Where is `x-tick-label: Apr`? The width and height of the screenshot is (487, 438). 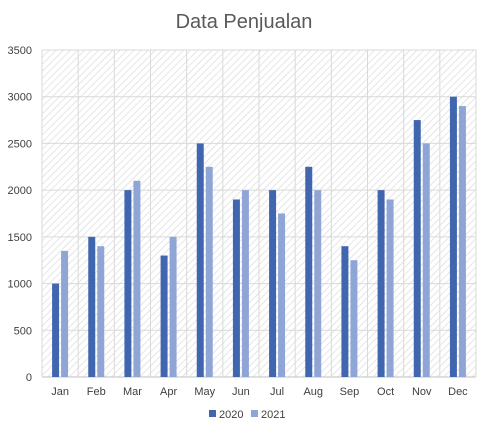 x-tick-label: Apr is located at coordinates (168, 392).